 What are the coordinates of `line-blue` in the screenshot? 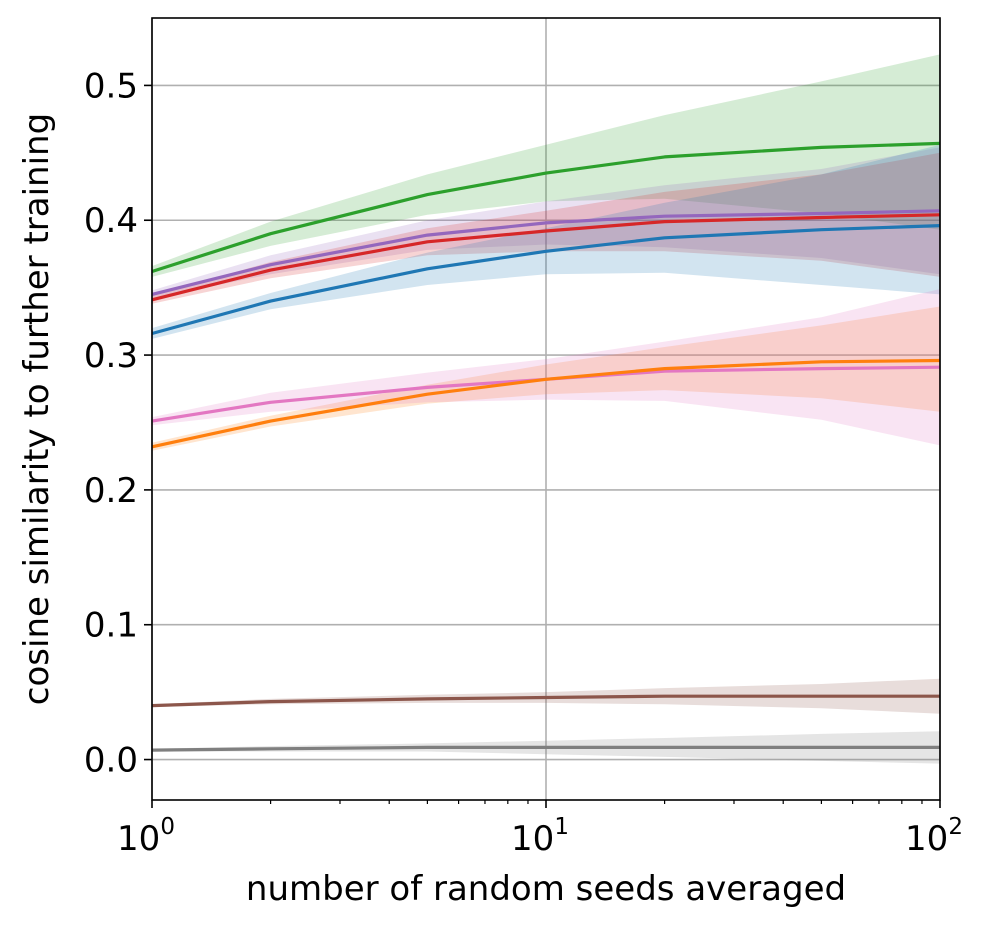 It's located at (546, 280).